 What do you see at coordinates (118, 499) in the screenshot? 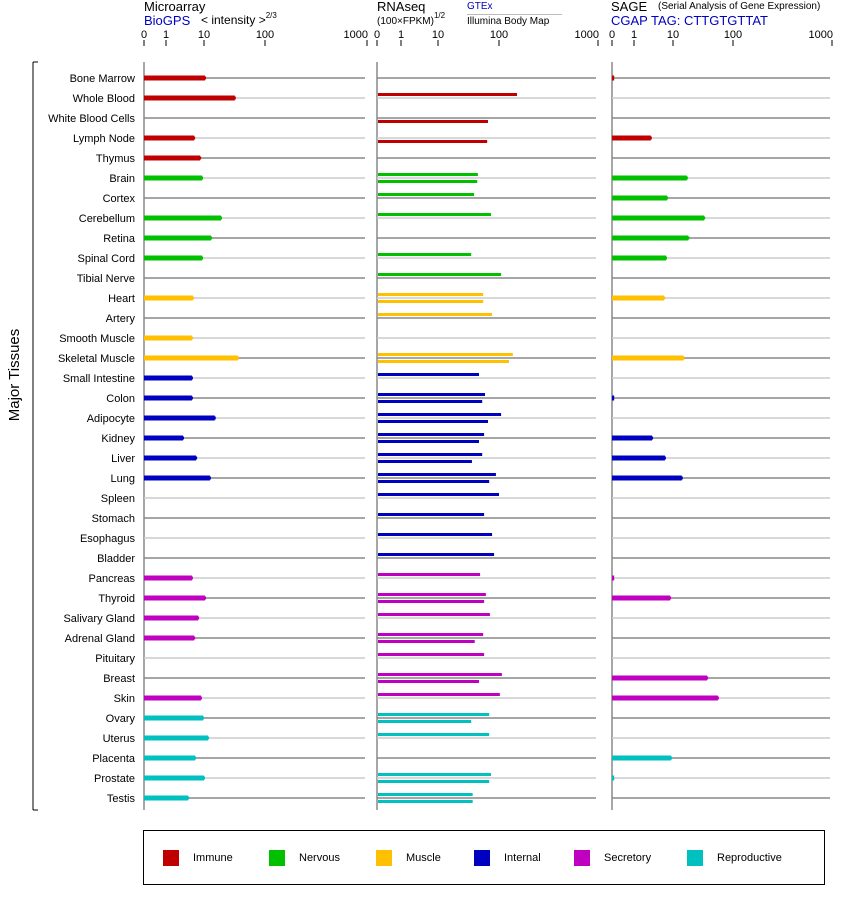
I see `tissue-label: Spleen` at bounding box center [118, 499].